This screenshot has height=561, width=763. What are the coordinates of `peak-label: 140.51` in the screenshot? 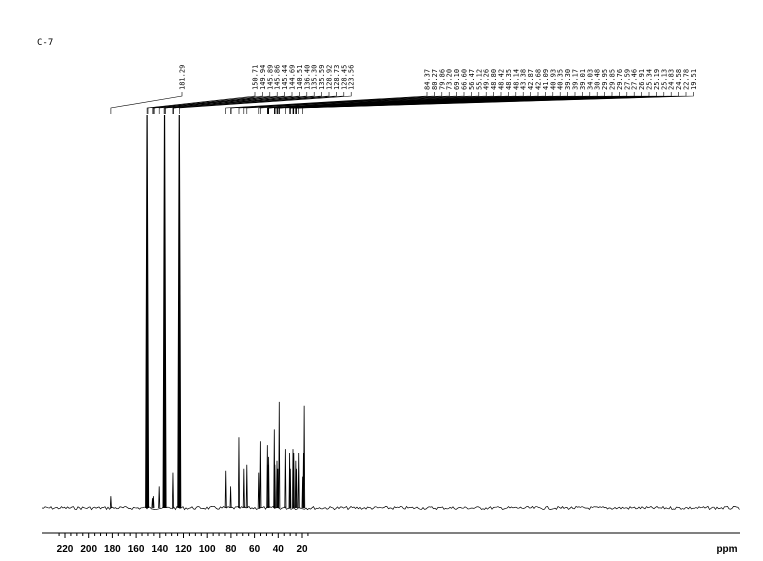 It's located at (300, 77).